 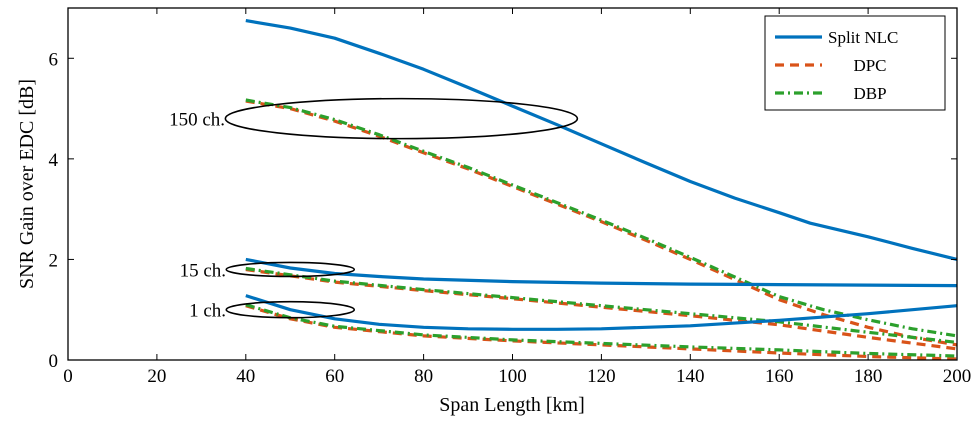 I want to click on x-tick-label: 60, so click(x=334, y=376).